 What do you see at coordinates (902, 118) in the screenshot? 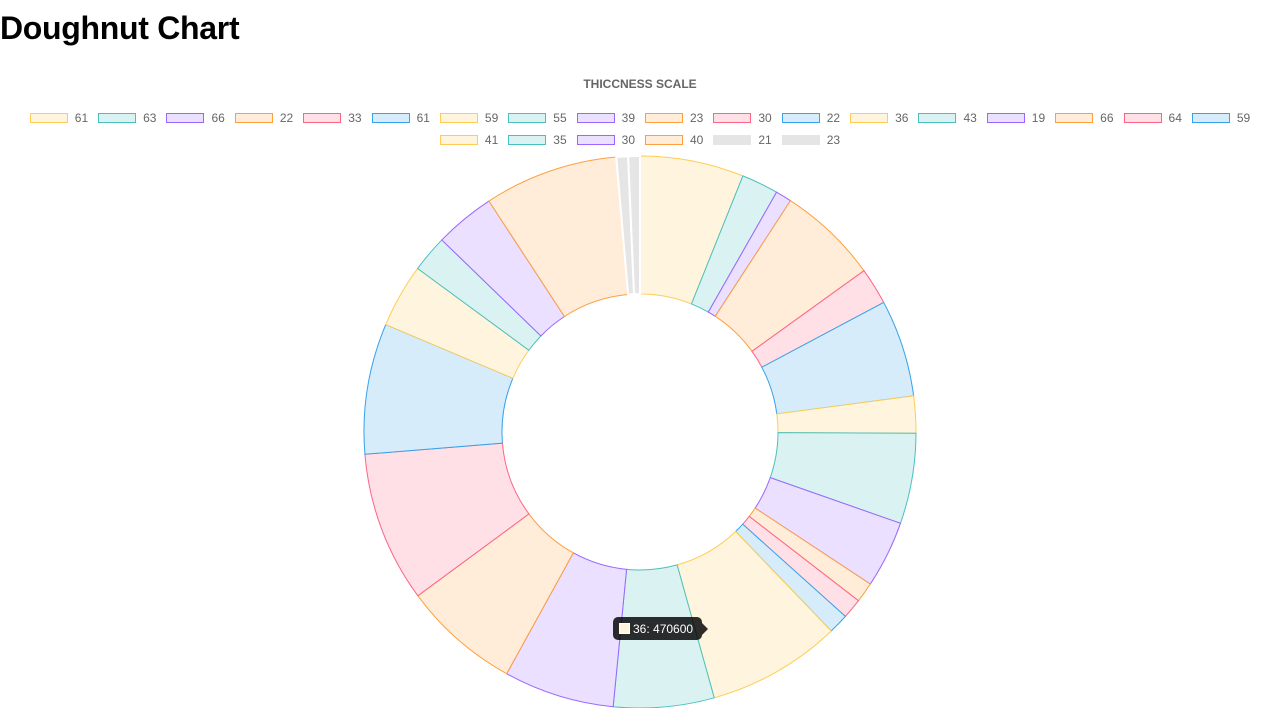
I see `legend-label: 36` at bounding box center [902, 118].